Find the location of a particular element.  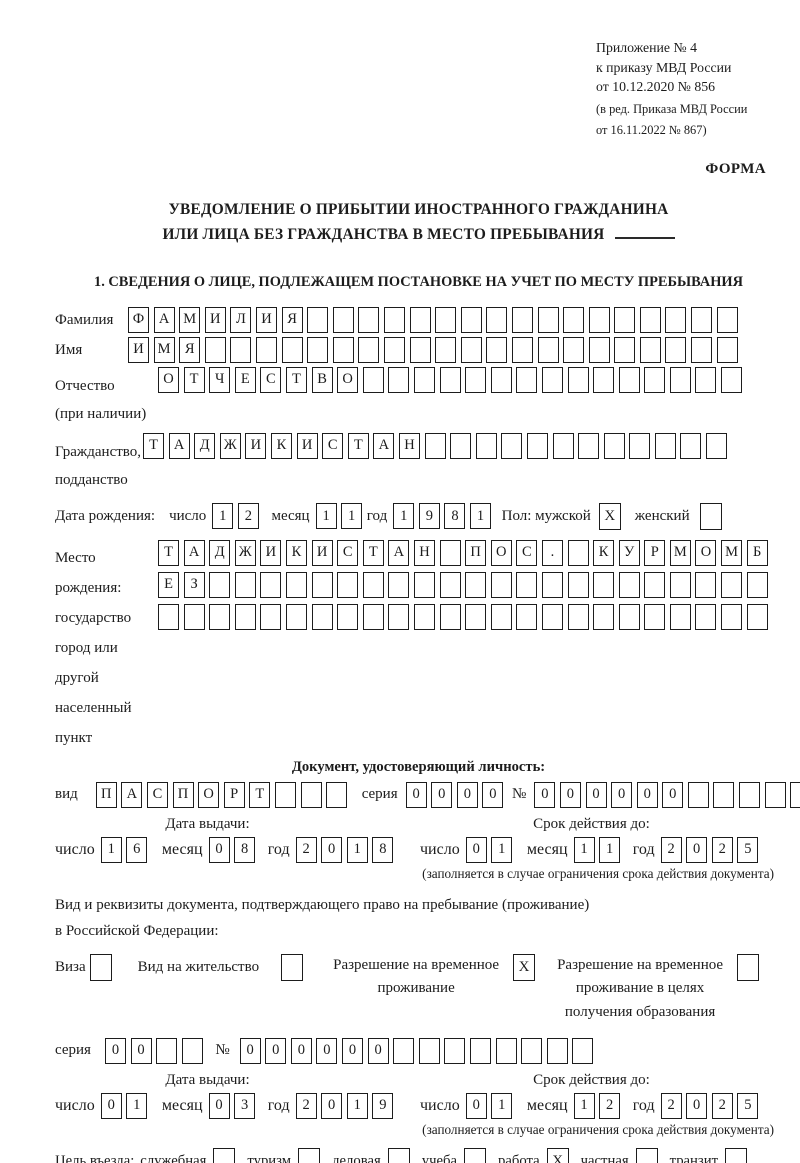

purpose-official-checkbox is located at coordinates (224, 1155).